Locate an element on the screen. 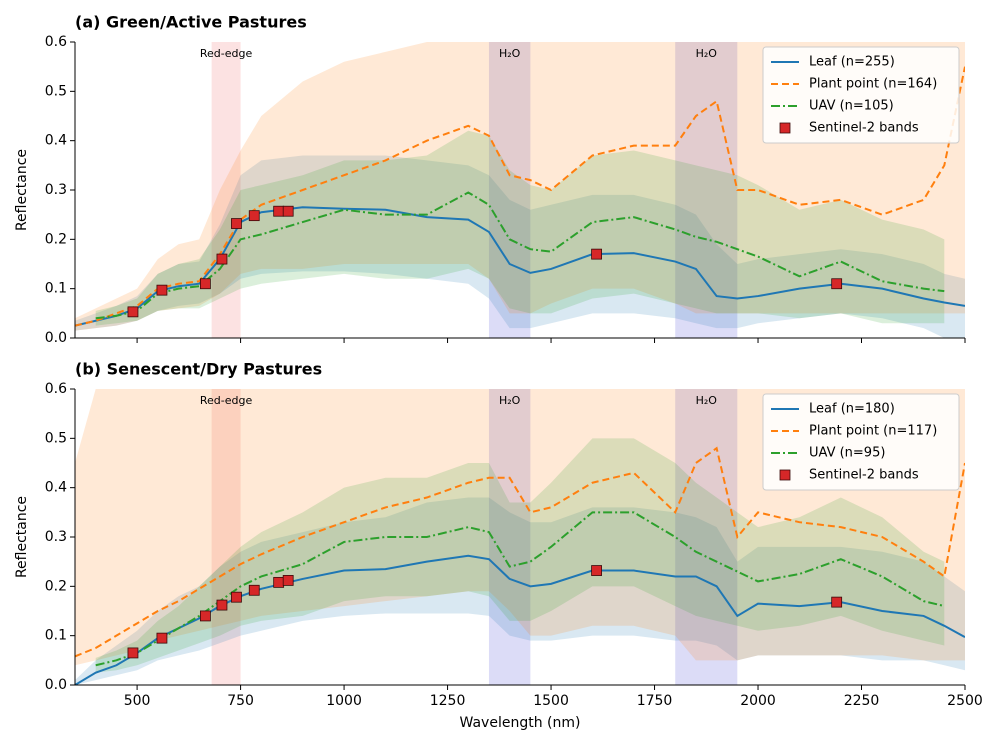 This screenshot has height=736, width=985. x-tick-label: 750 is located at coordinates (240, 701).